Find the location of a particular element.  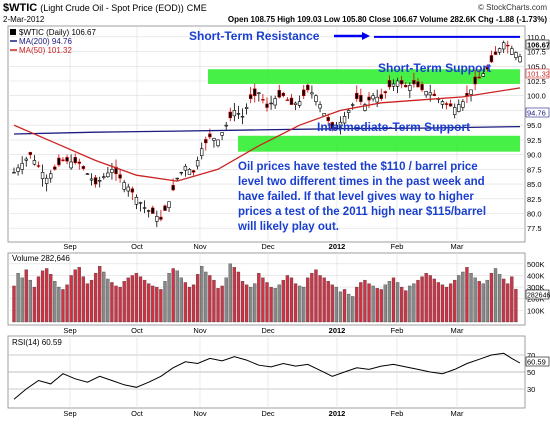

rsi-badge-frame is located at coordinates (537, 361).